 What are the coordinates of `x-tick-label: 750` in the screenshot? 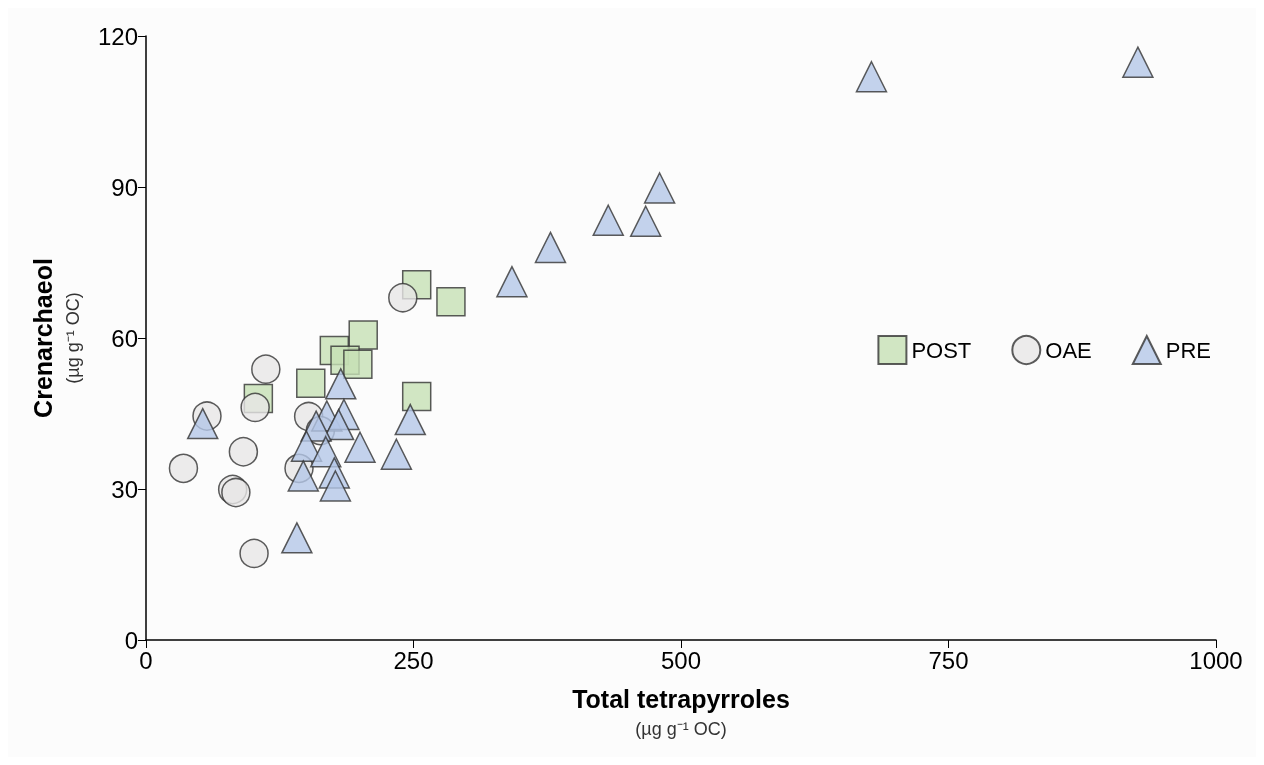 It's located at (948, 660).